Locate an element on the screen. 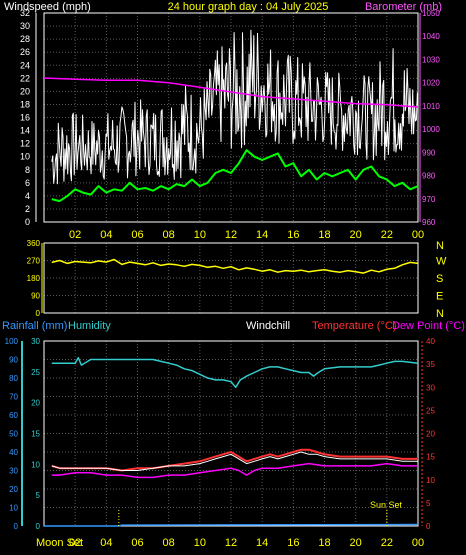 This screenshot has height=555, width=466. rainfall-tick-label: 5 is located at coordinates (38, 495).